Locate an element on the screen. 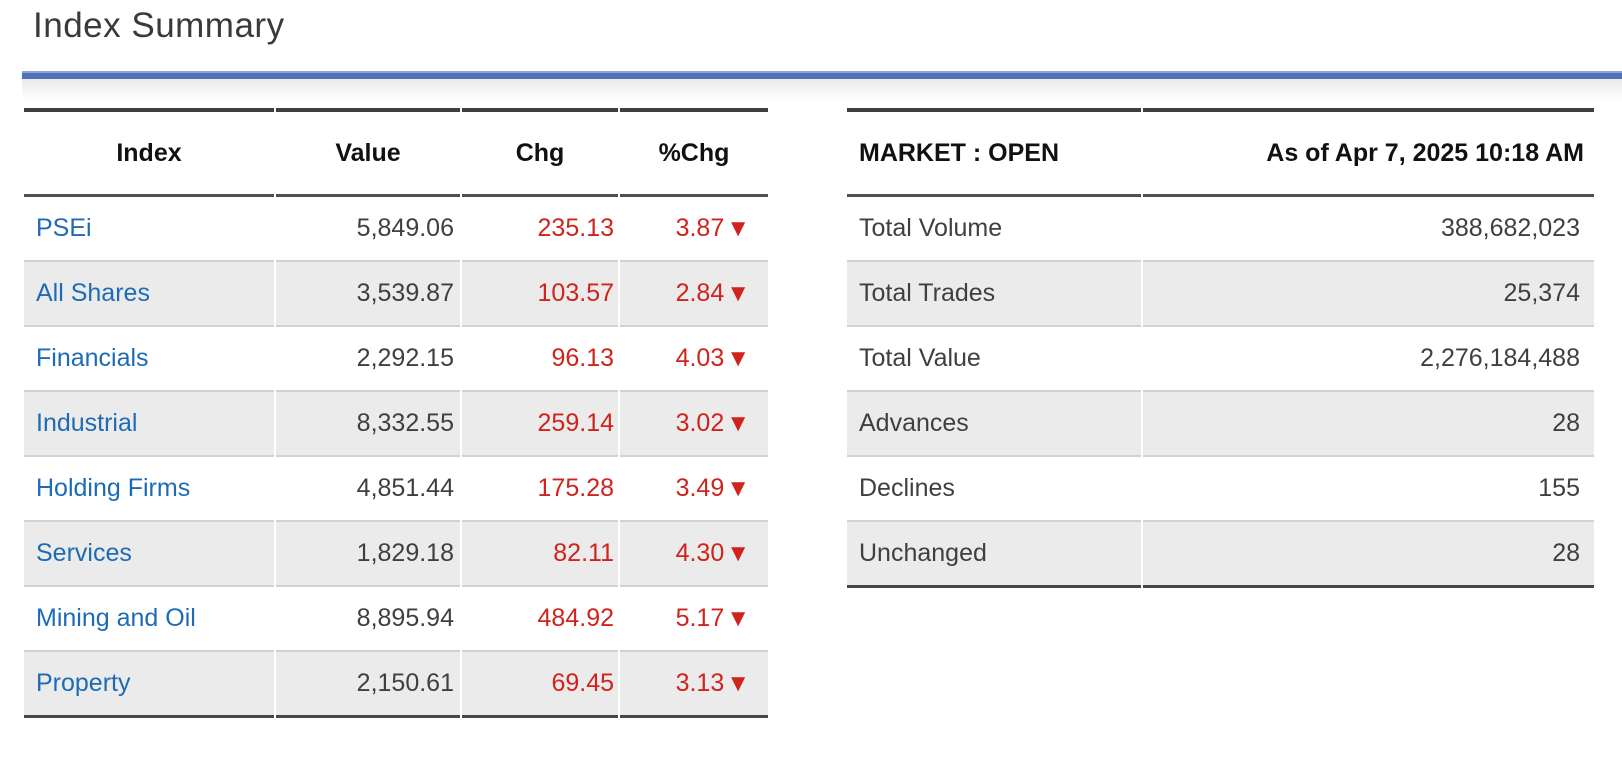 The height and width of the screenshot is (762, 1622). index-chg: 103.57 is located at coordinates (540, 294).